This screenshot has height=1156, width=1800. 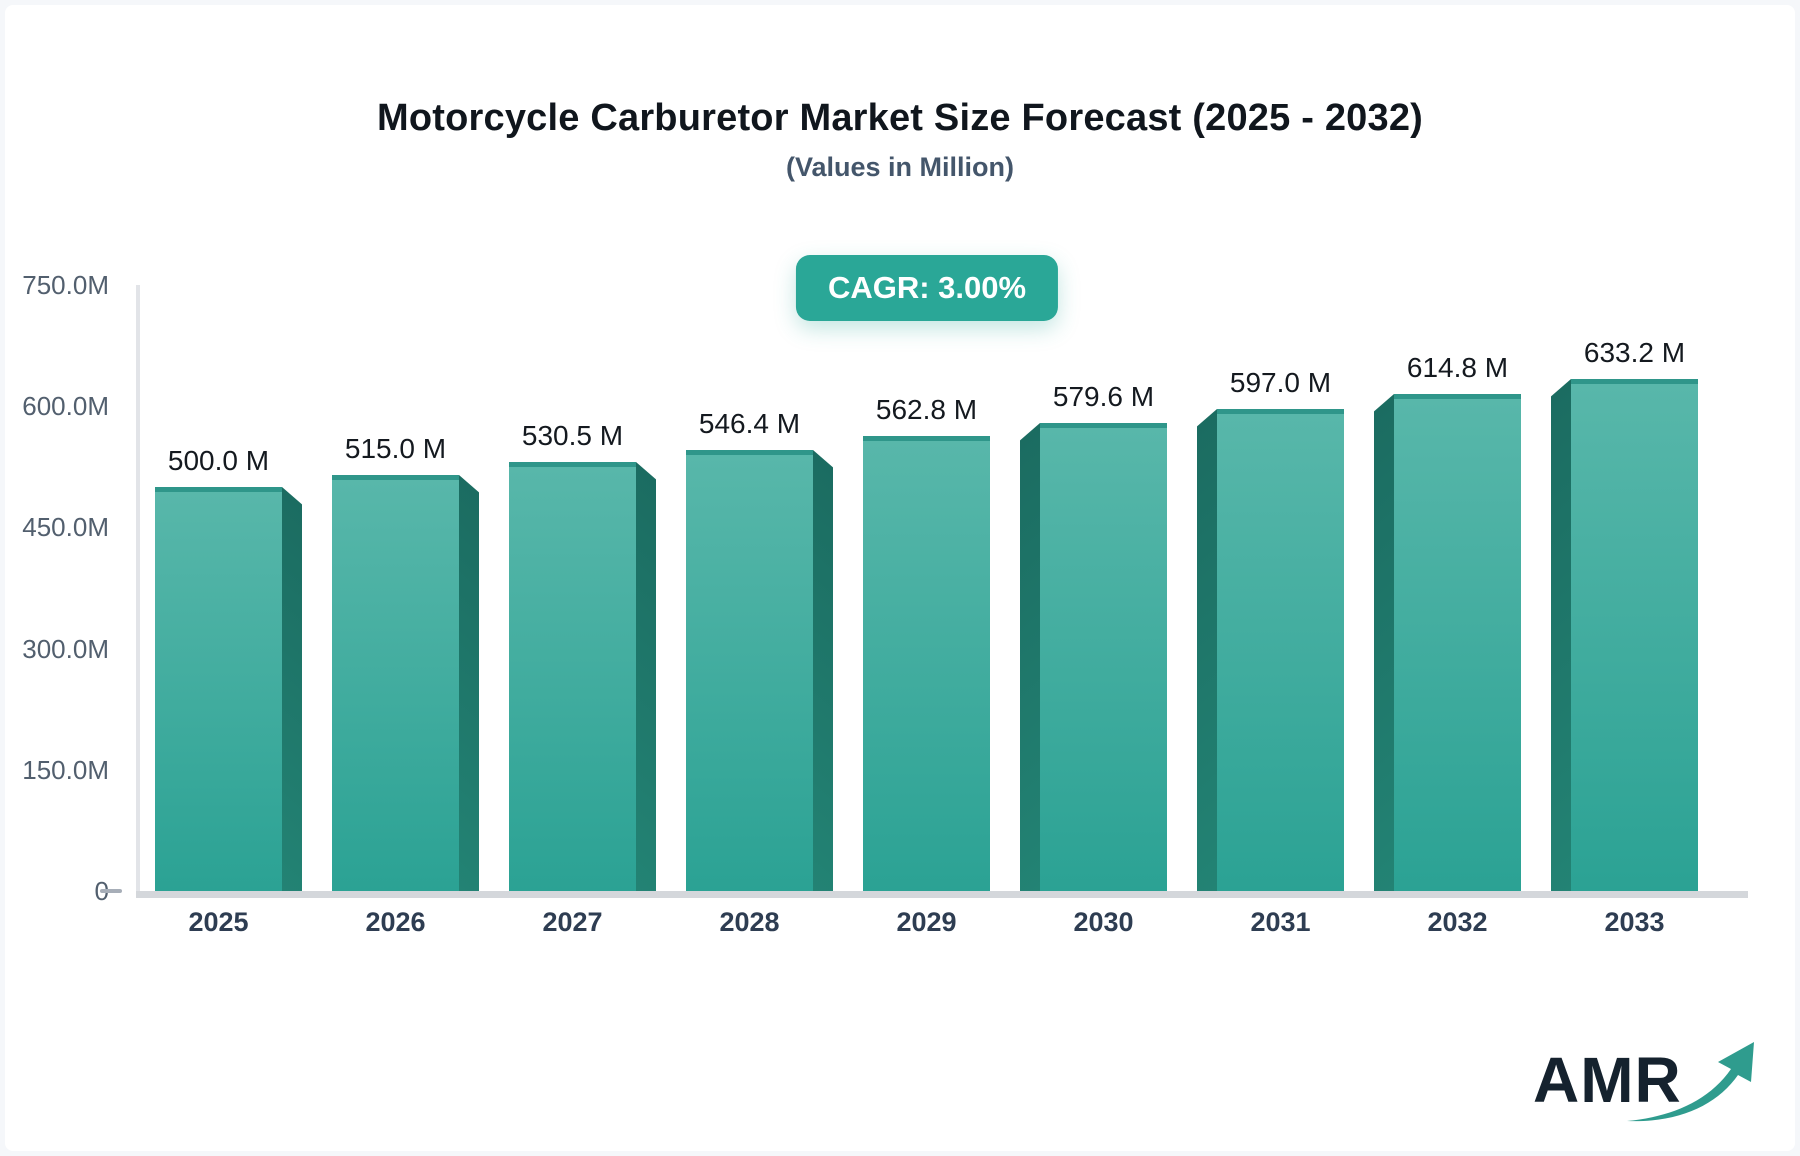 I want to click on y-axis-label: 450.0M, so click(x=65, y=527).